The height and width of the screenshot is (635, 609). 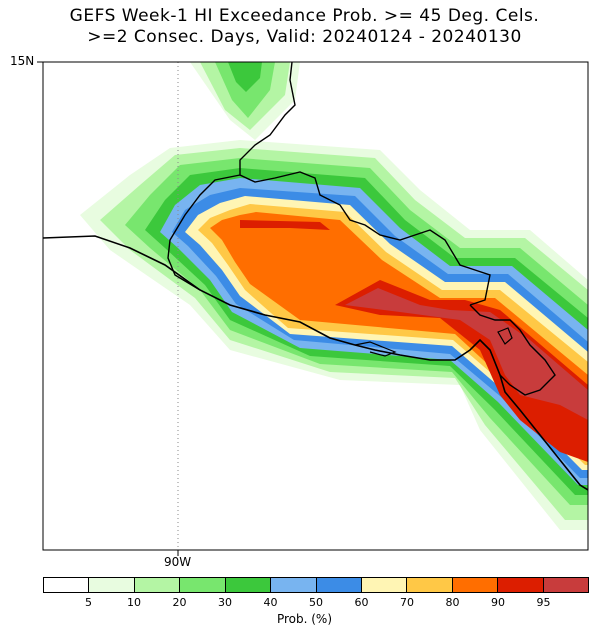 What do you see at coordinates (22, 61) in the screenshot?
I see `latitude-label-15n: 15N` at bounding box center [22, 61].